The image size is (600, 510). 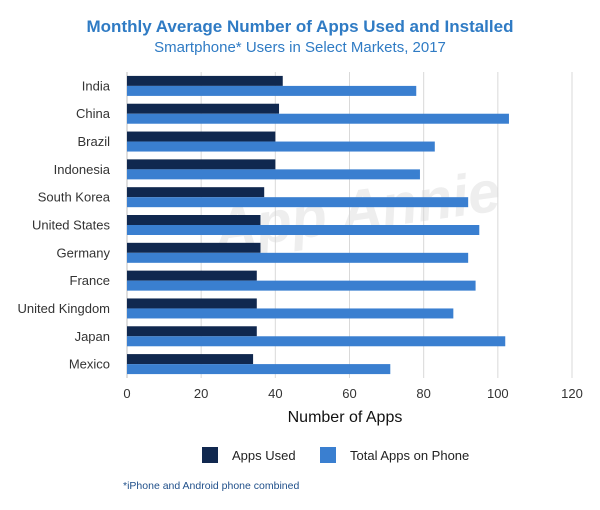 What do you see at coordinates (349, 393) in the screenshot?
I see `x-tick-label: 60` at bounding box center [349, 393].